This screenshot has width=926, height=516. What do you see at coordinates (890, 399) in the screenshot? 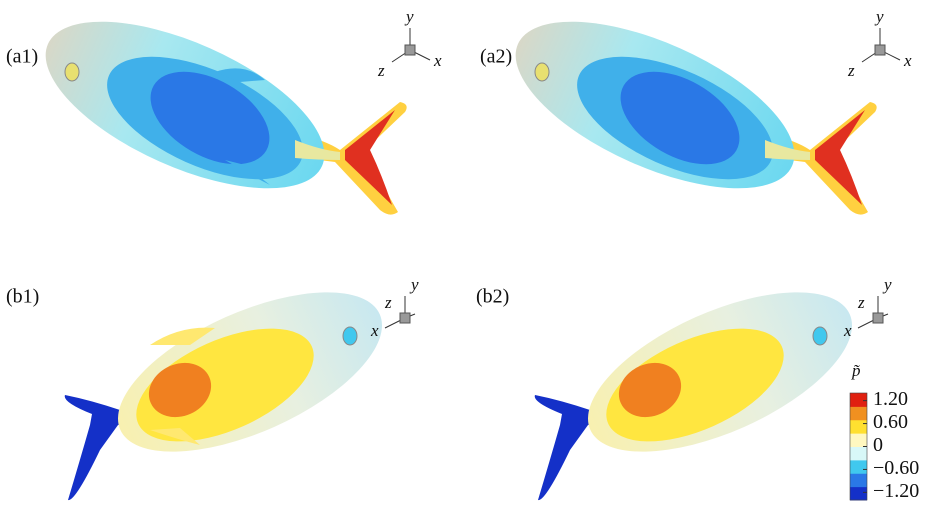
I see `colorbar-tick-label: 1.20` at bounding box center [890, 399].